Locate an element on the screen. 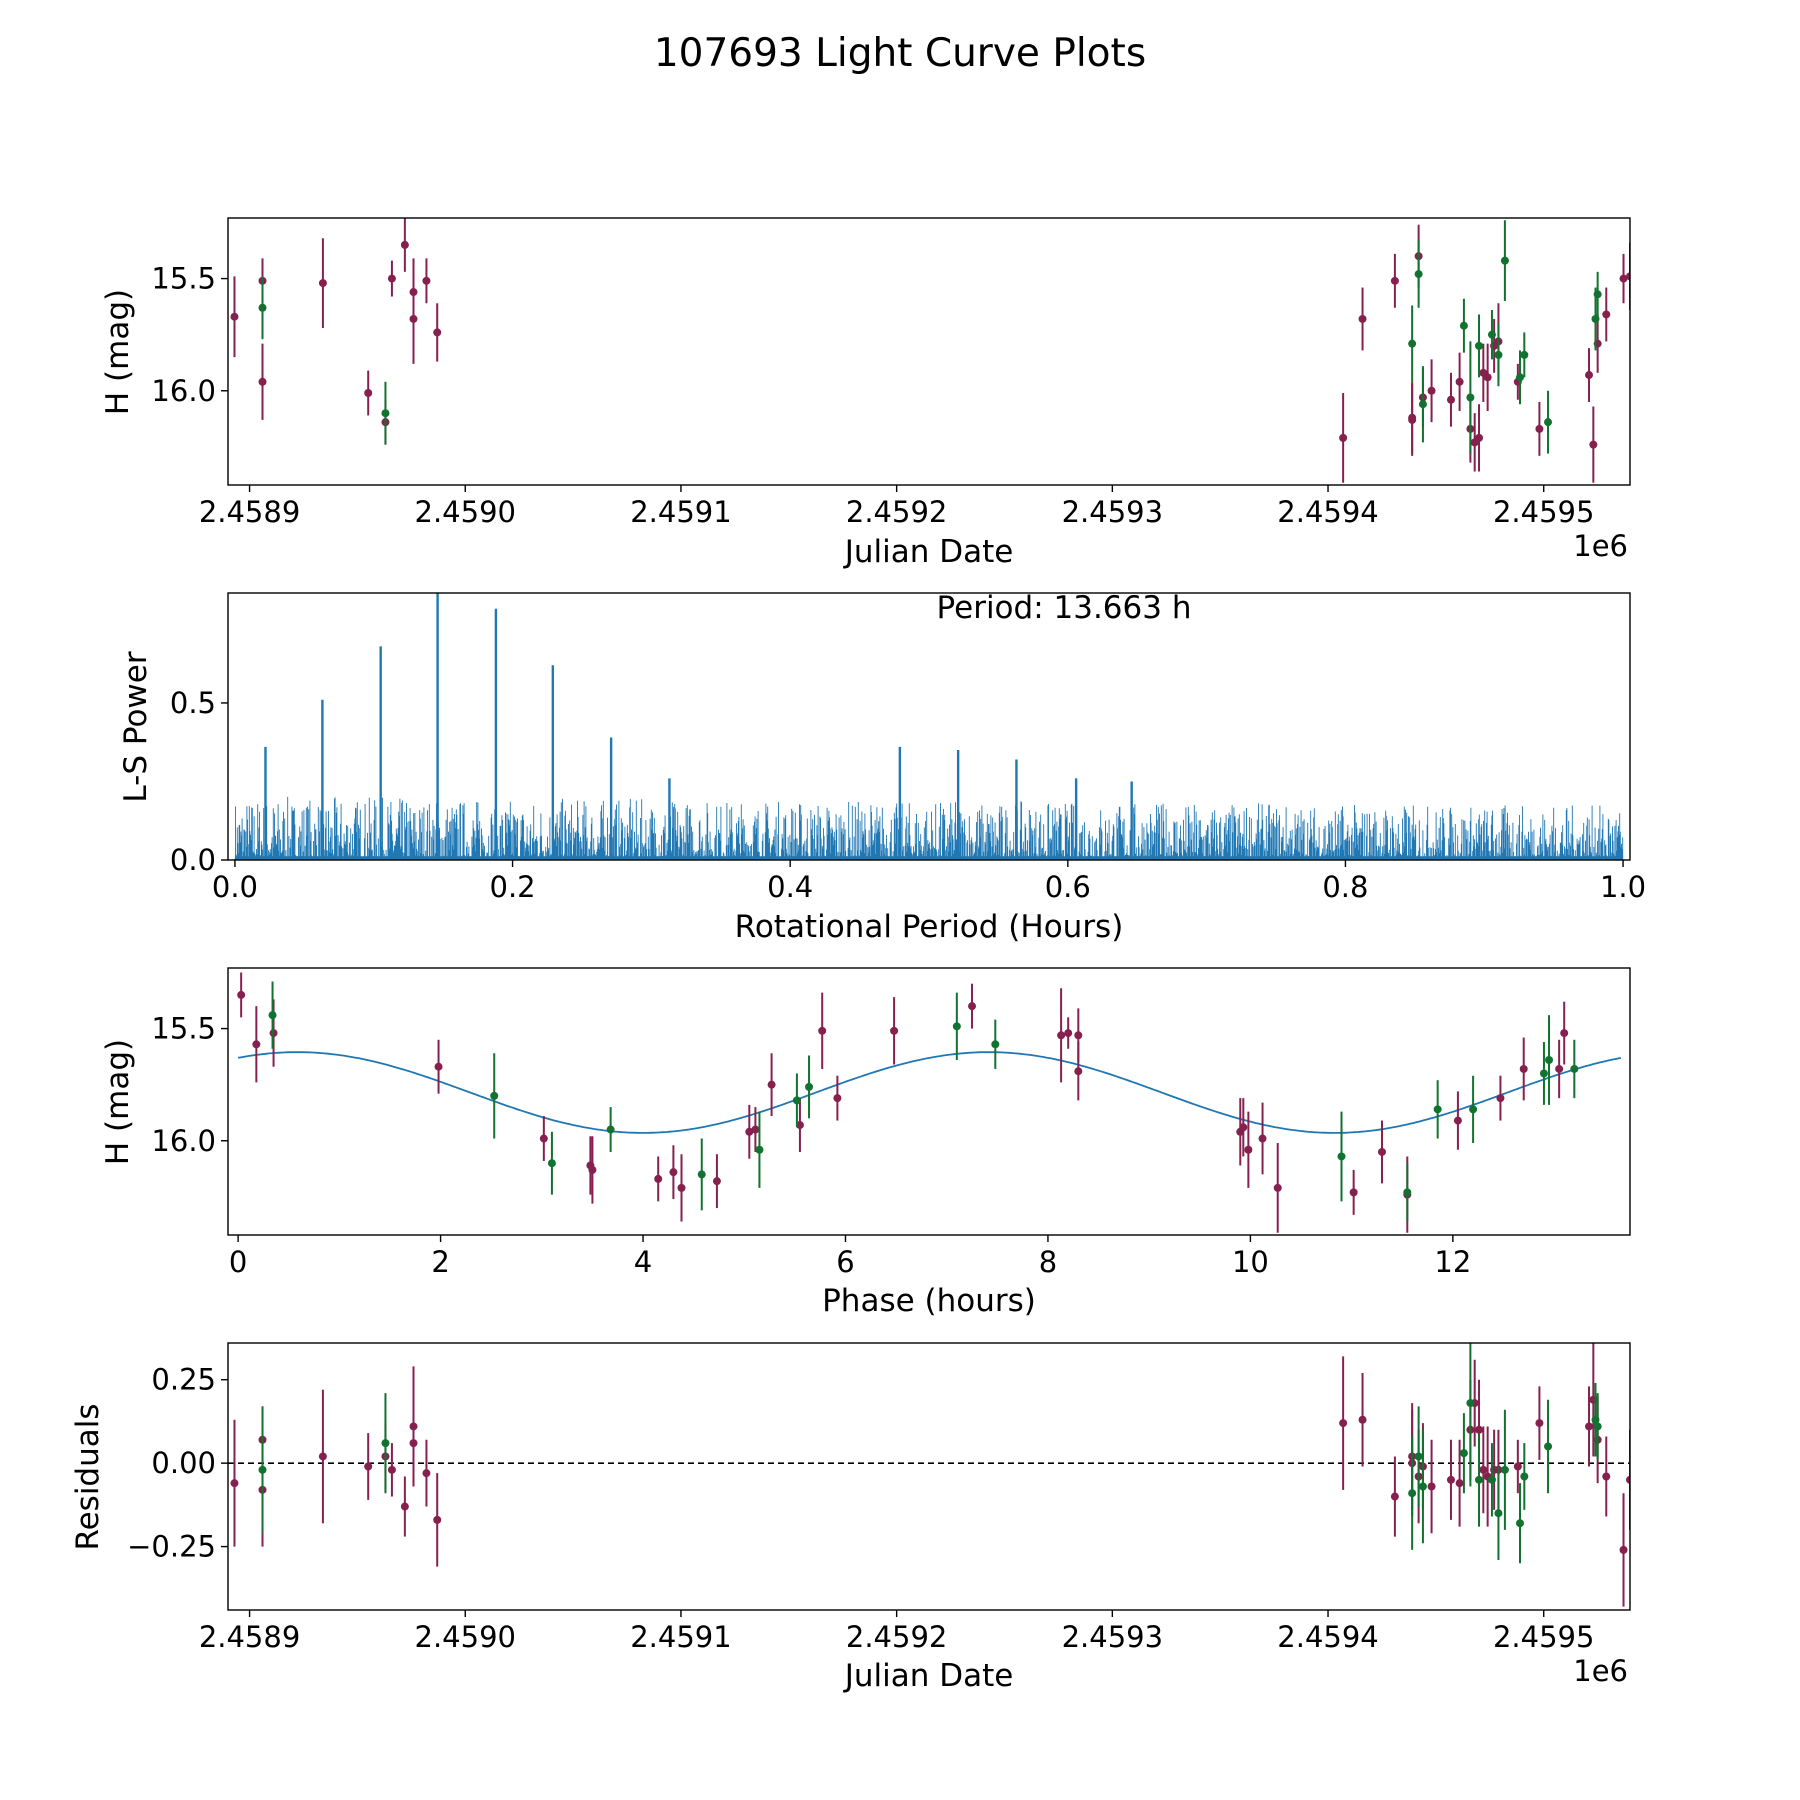 Image resolution: width=1800 pixels, height=1800 pixels. light-curve-x-tick-label: 2.4594 is located at coordinates (1327, 512).